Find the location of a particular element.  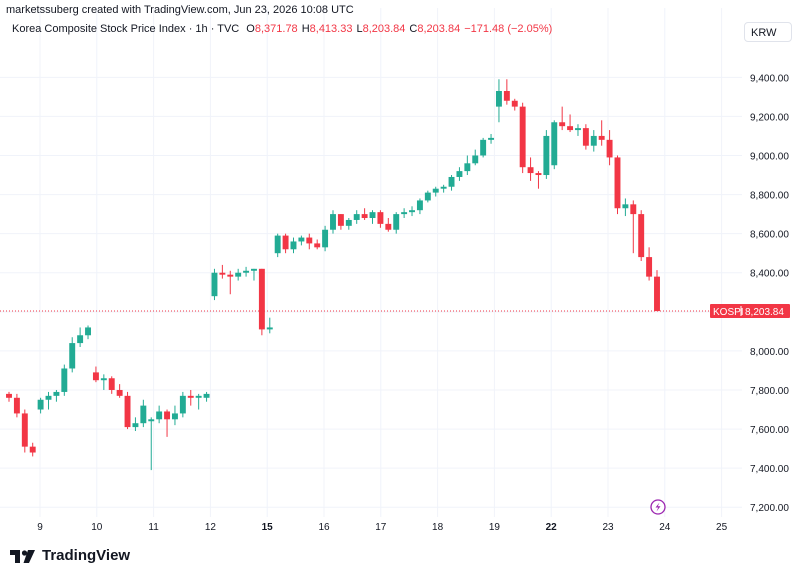

x-tick-label: 10 is located at coordinates (97, 527).